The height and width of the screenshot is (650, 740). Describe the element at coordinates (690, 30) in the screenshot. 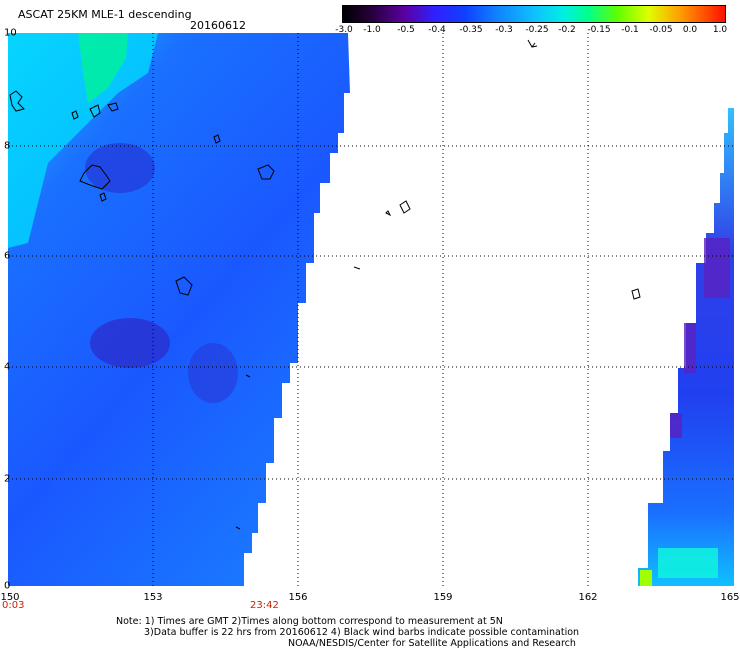

I see `colorbar-tick: 0.0` at that location.